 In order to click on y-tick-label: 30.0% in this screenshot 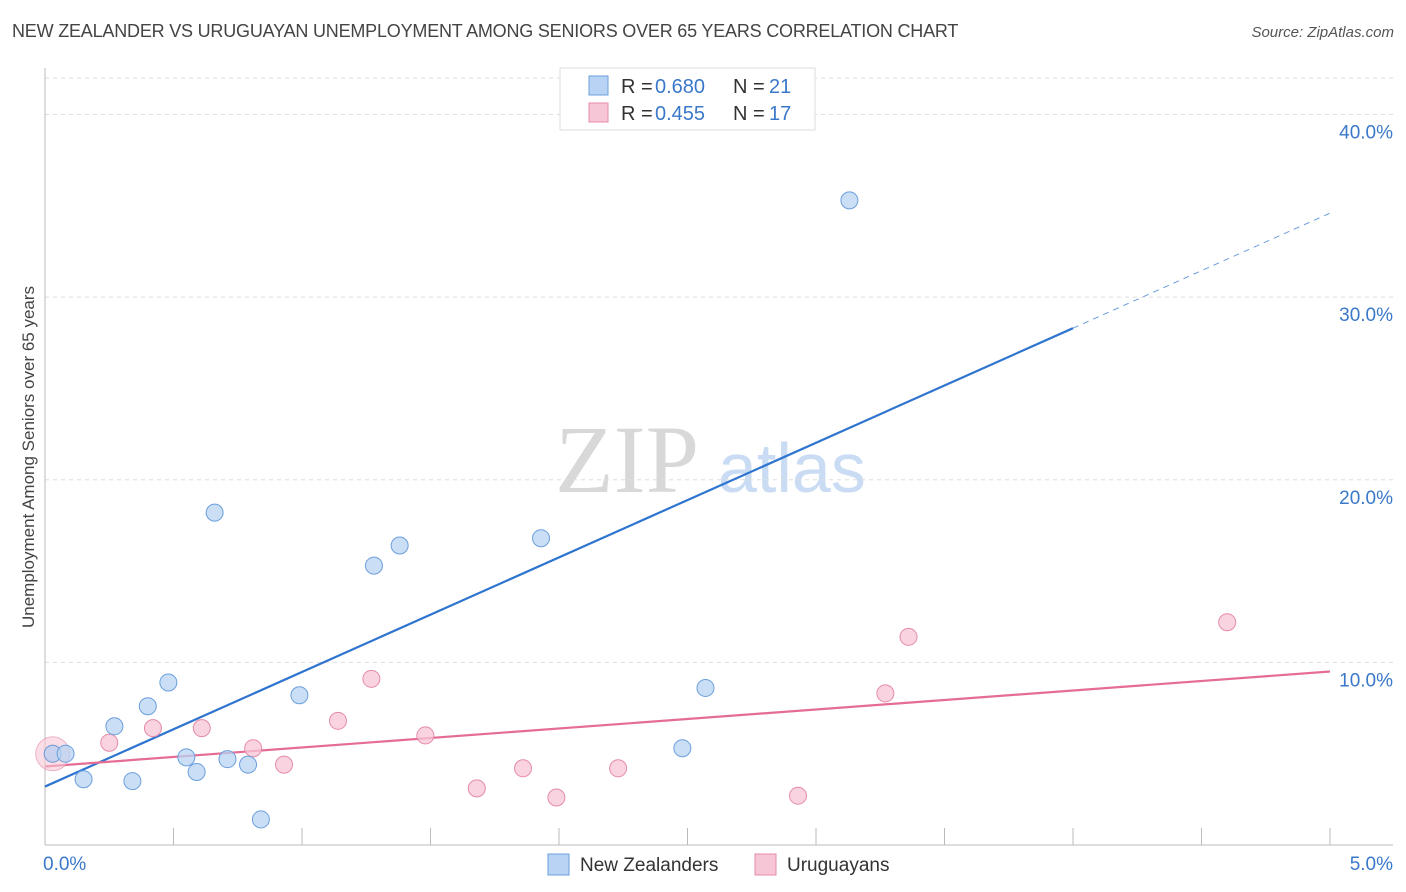, I will do `click(1366, 315)`.